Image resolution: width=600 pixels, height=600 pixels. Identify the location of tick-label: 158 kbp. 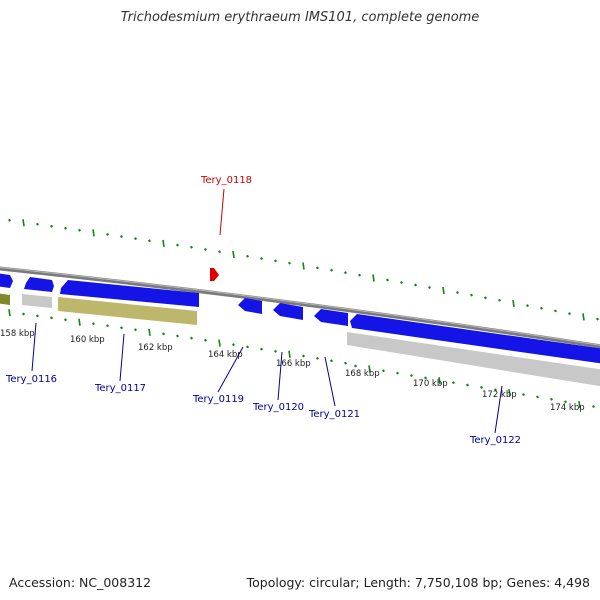
(17, 334).